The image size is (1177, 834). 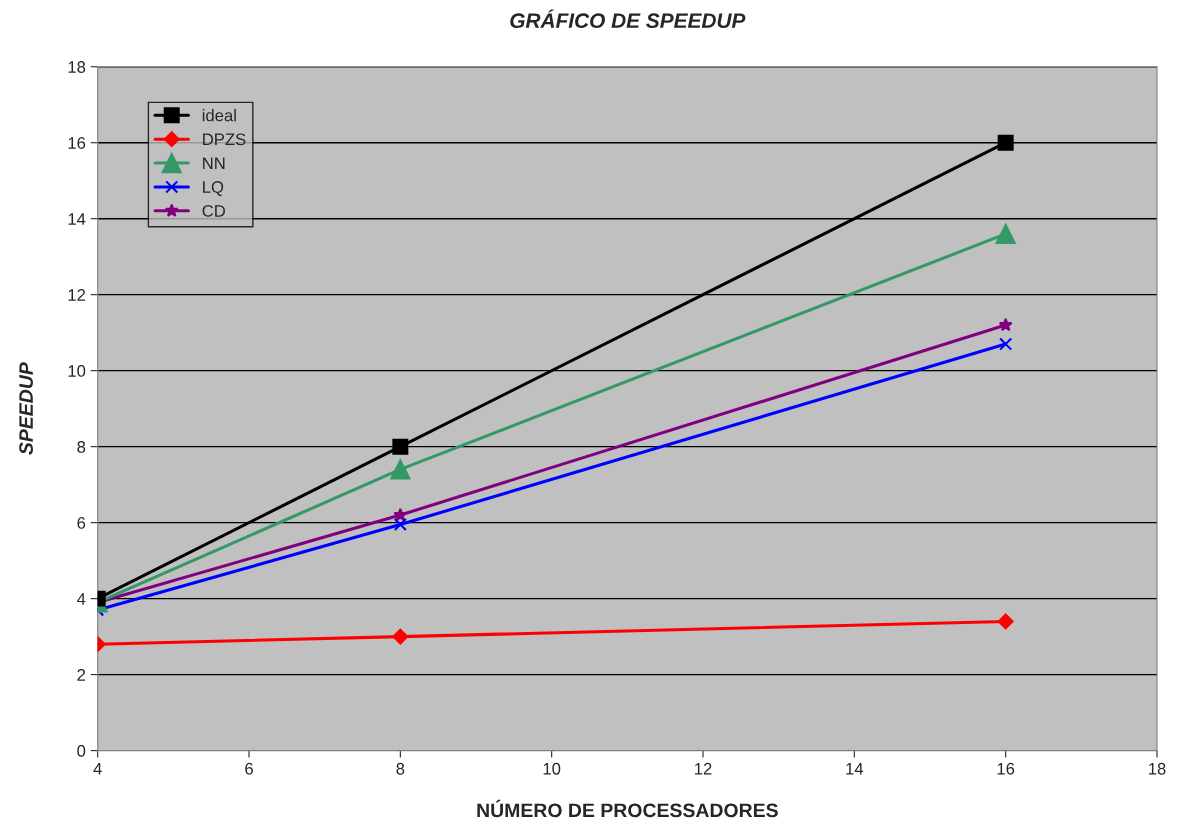 I want to click on legend-label: LQ, so click(x=213, y=188).